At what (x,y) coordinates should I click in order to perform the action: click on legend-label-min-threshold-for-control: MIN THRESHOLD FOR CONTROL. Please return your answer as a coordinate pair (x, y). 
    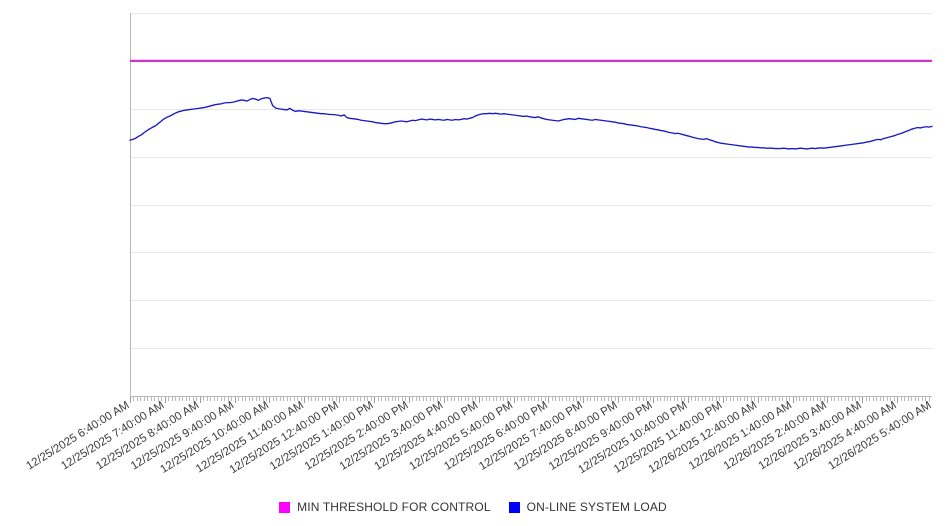
    Looking at the image, I should click on (394, 507).